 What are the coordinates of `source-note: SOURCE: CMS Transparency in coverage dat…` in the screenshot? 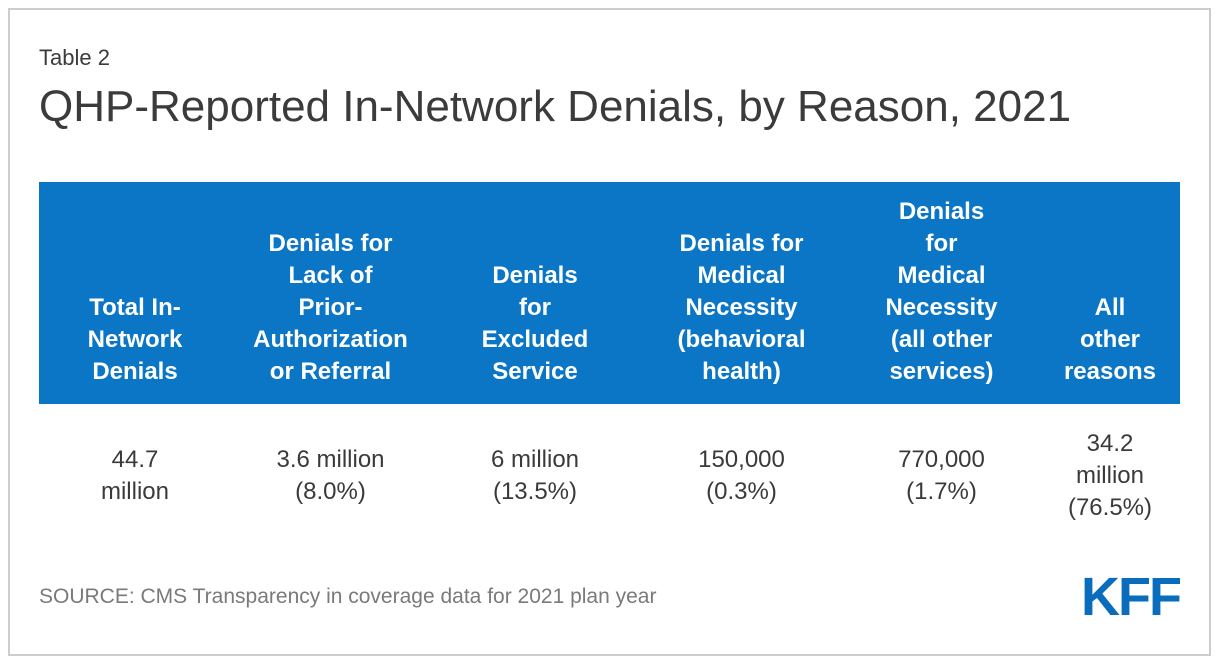 It's located at (348, 596).